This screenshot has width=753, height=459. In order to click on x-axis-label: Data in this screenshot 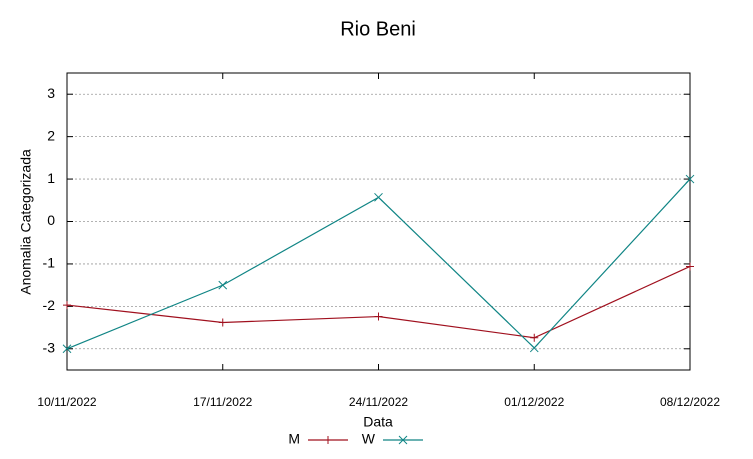, I will do `click(378, 422)`.